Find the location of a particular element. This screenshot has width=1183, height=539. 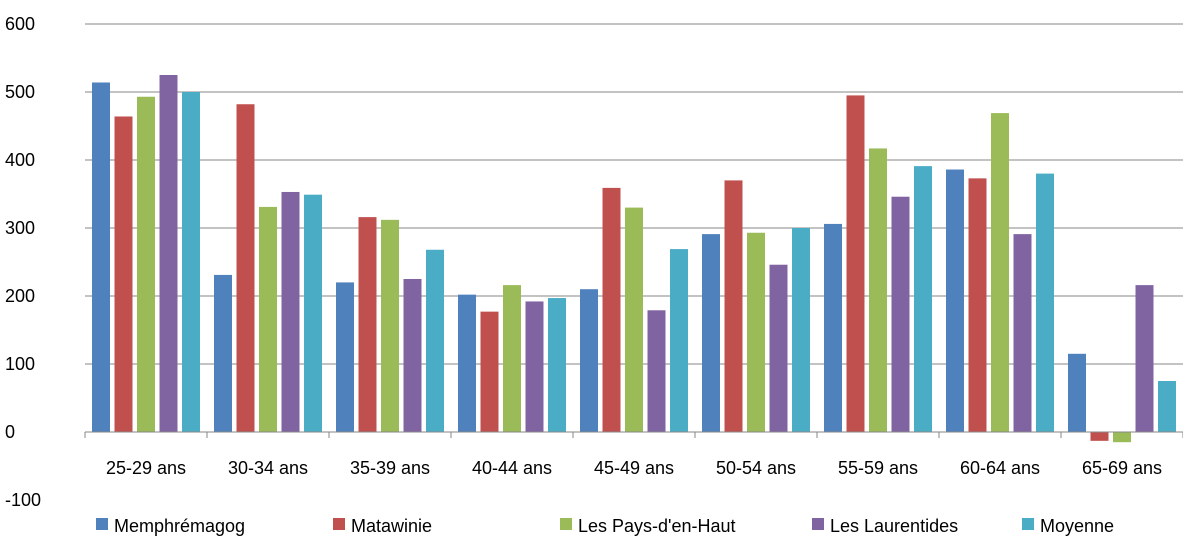

x-axis is located at coordinates (633, 434).